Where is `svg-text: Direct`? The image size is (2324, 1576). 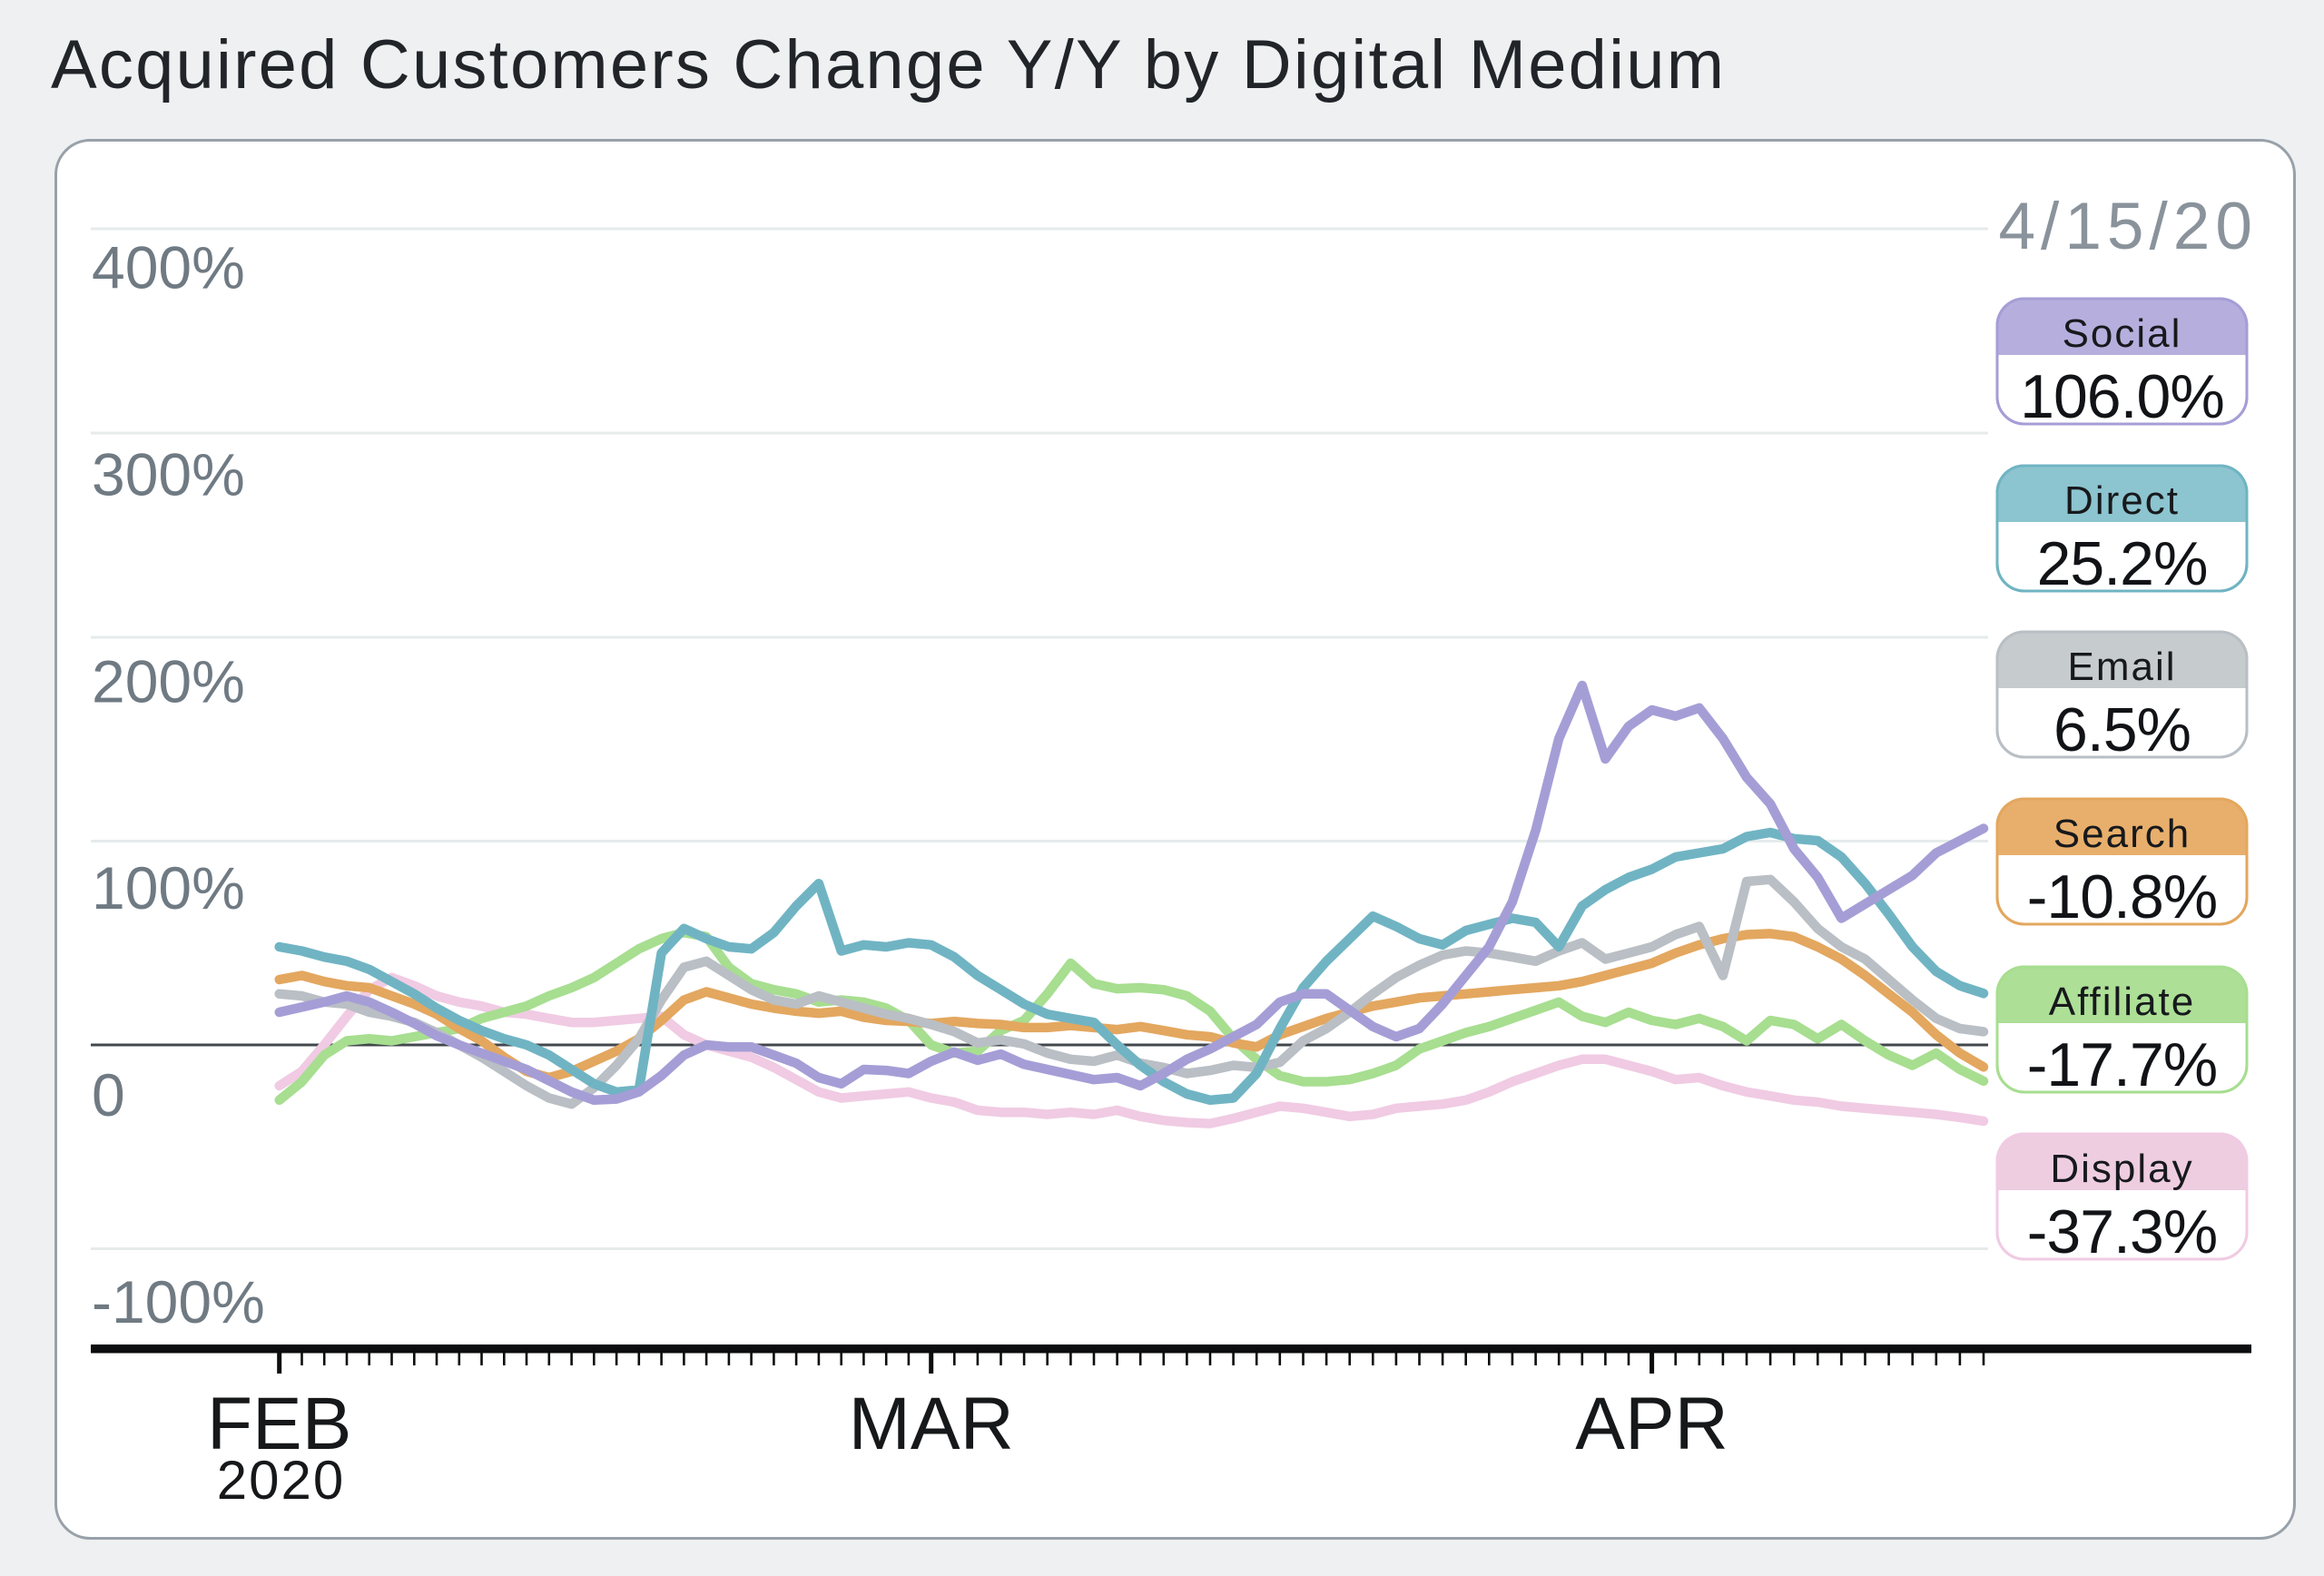
svg-text: Direct is located at coordinates (2122, 500).